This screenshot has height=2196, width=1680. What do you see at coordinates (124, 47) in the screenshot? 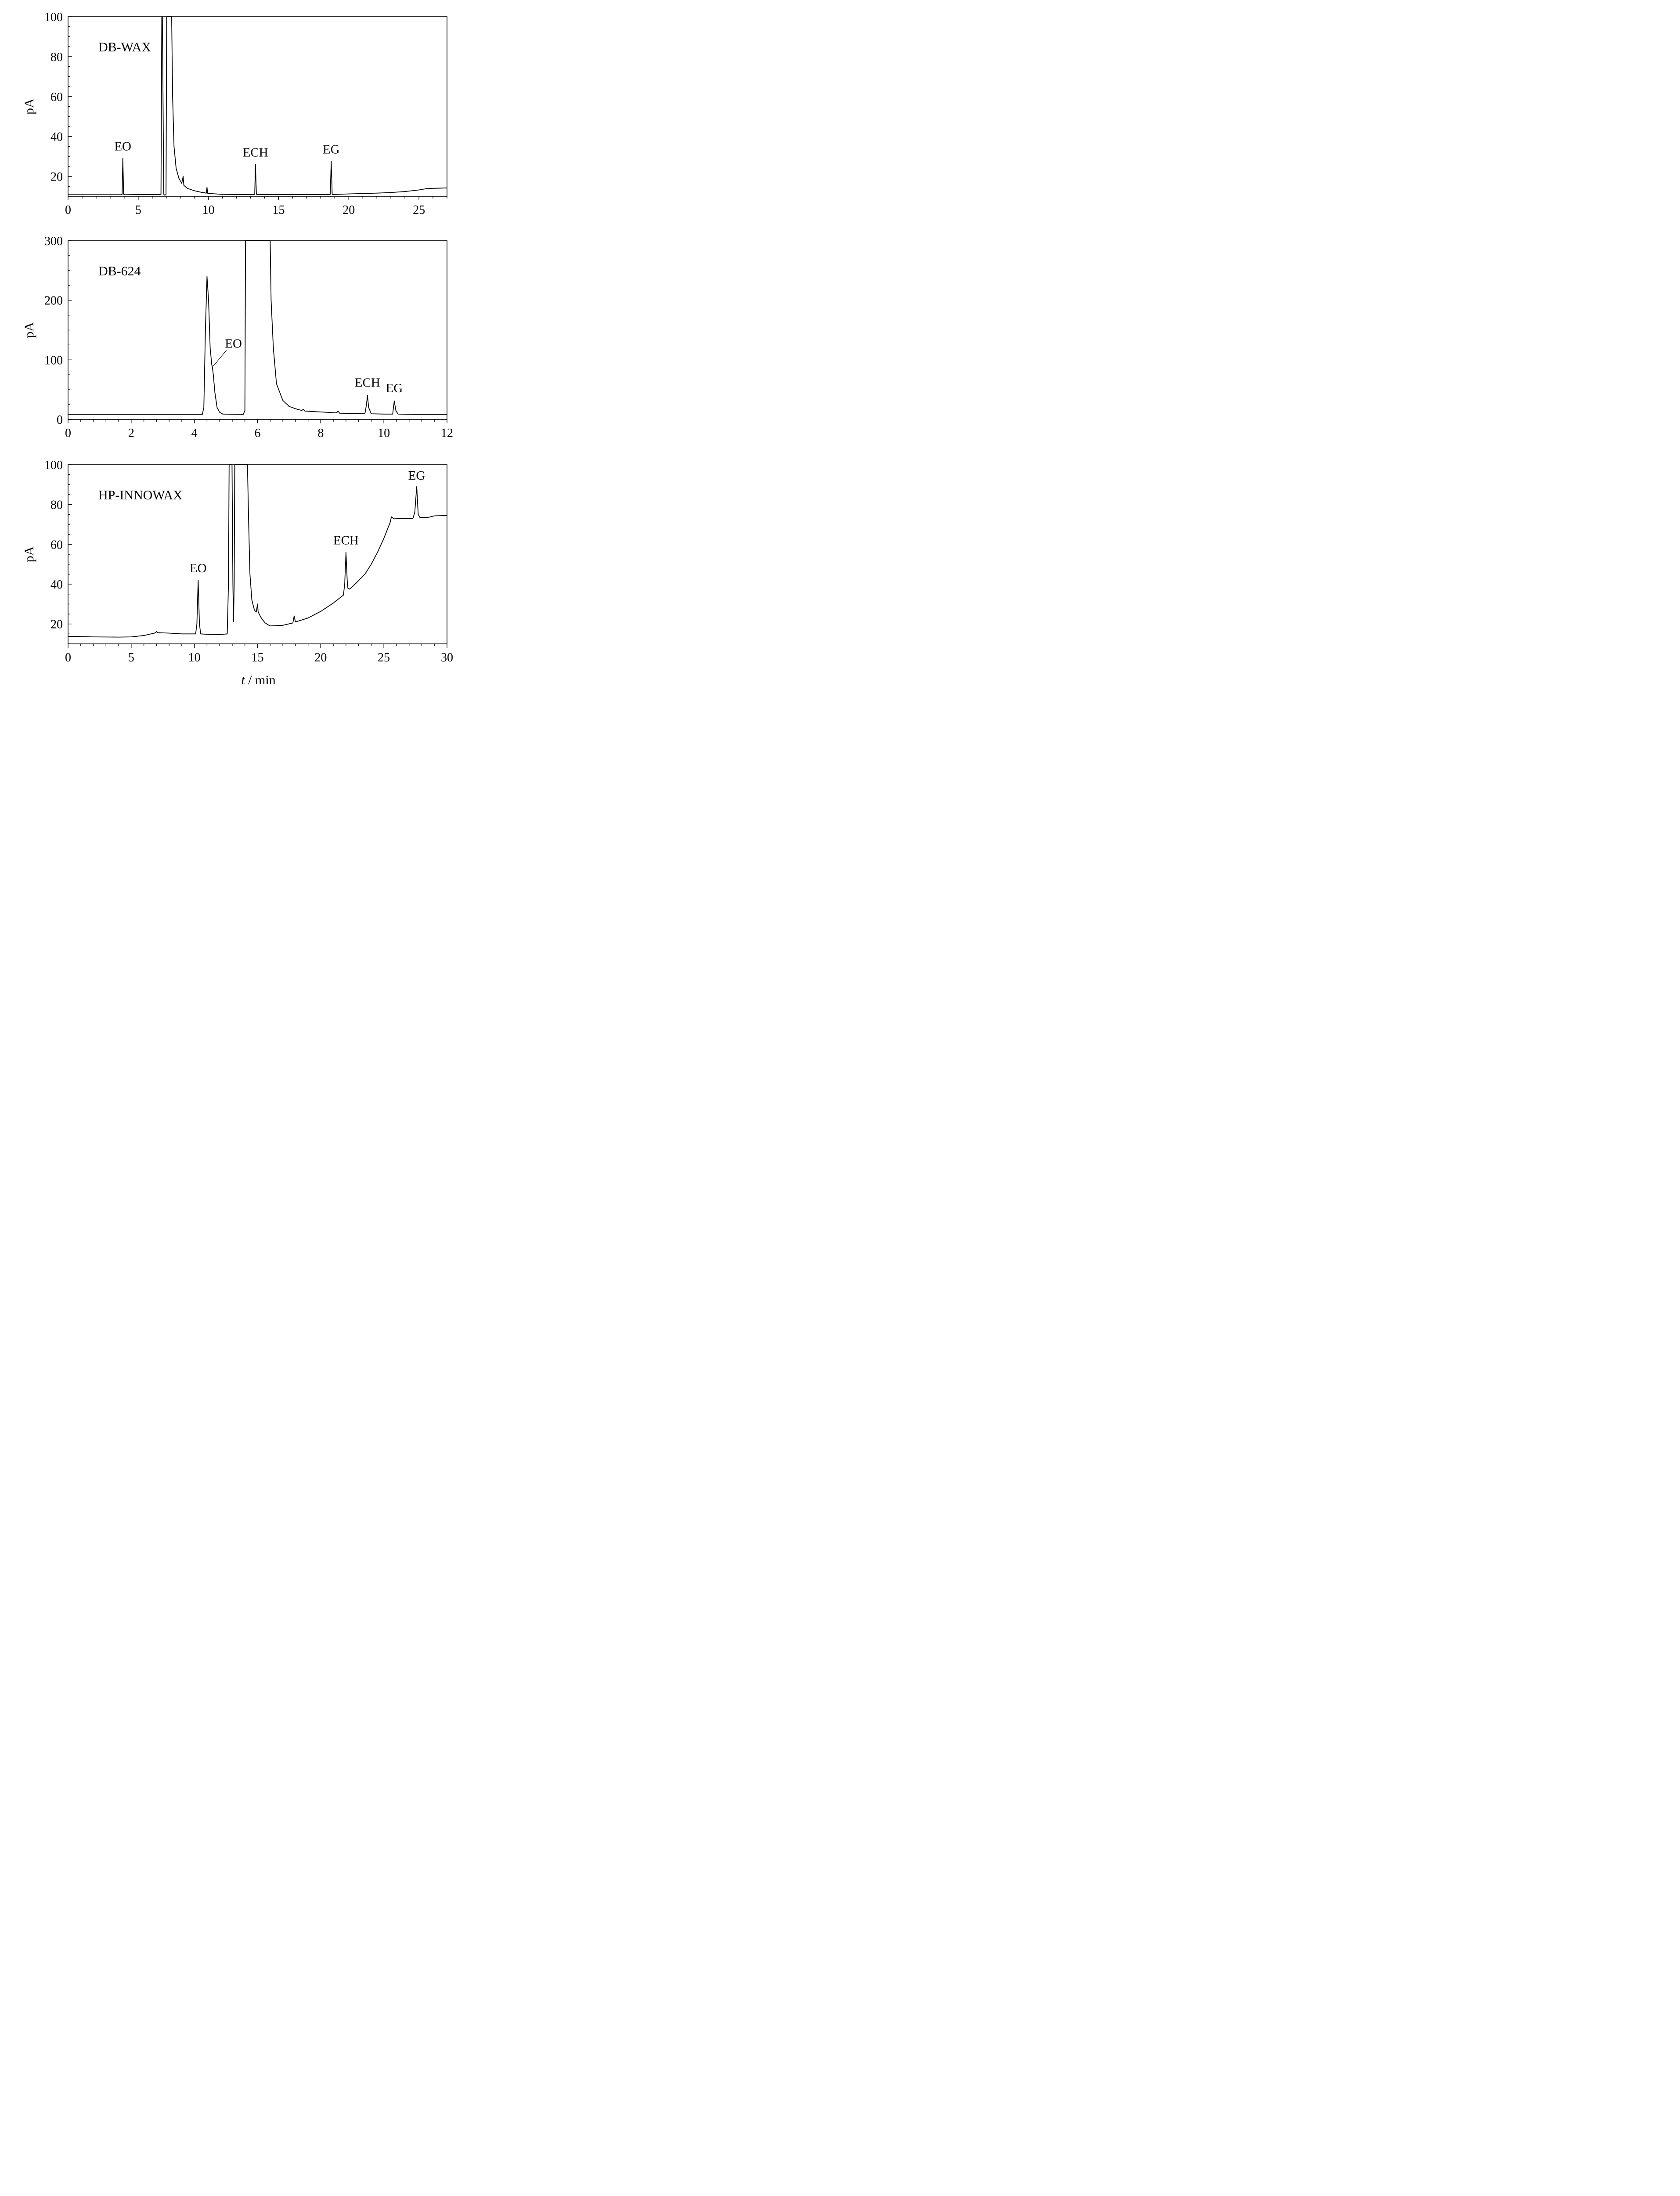
I see `column-label: DB-WAX` at bounding box center [124, 47].